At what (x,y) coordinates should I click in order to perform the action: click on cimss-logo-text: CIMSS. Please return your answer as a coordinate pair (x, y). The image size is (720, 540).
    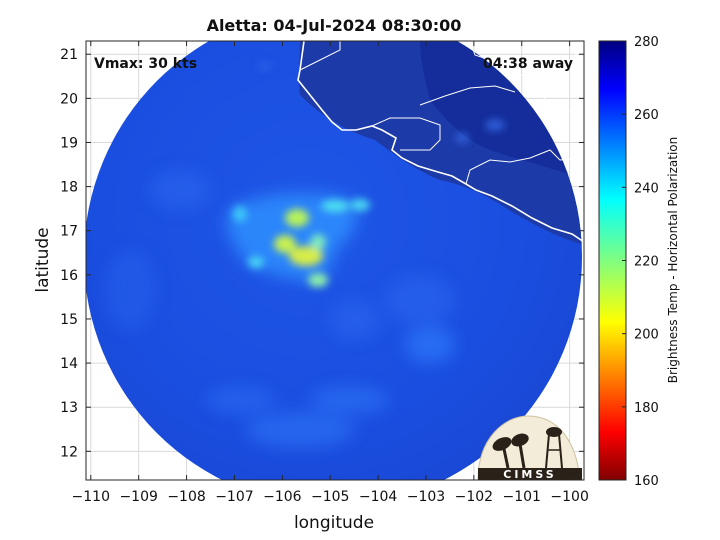
    Looking at the image, I should click on (529, 474).